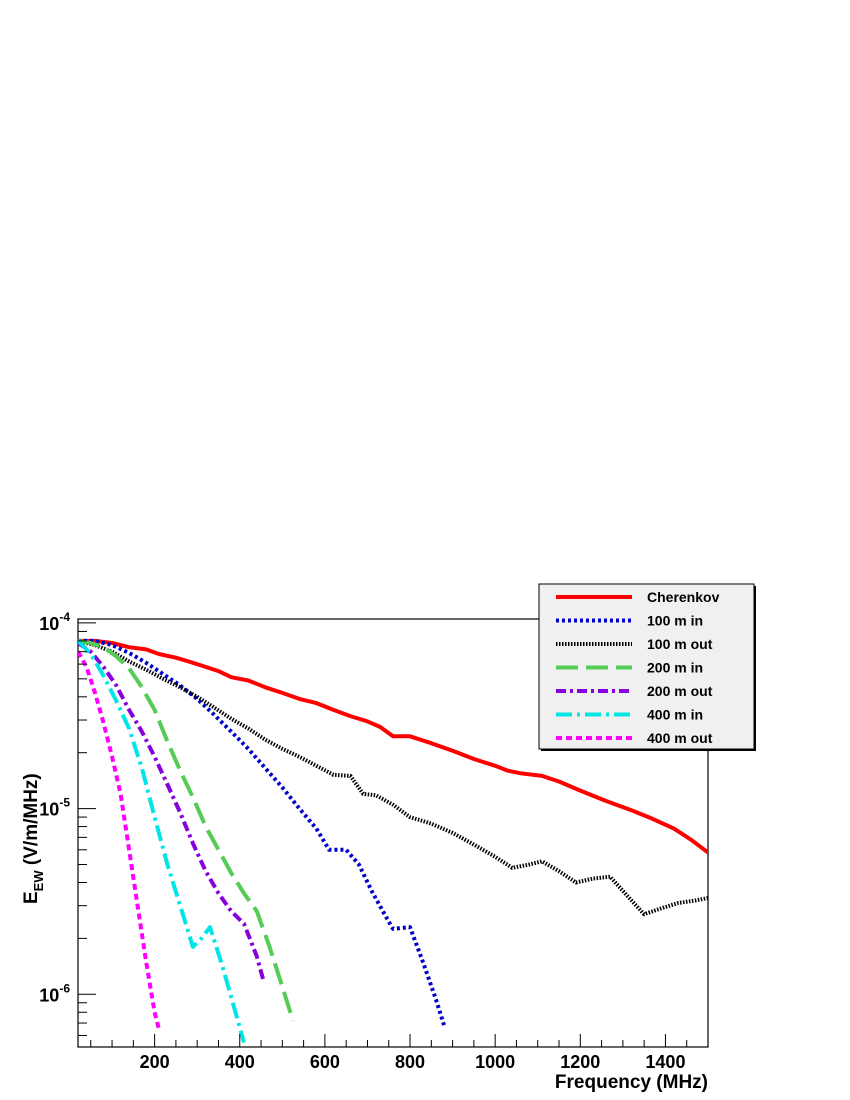  What do you see at coordinates (680, 644) in the screenshot?
I see `legend-label: 100 m out` at bounding box center [680, 644].